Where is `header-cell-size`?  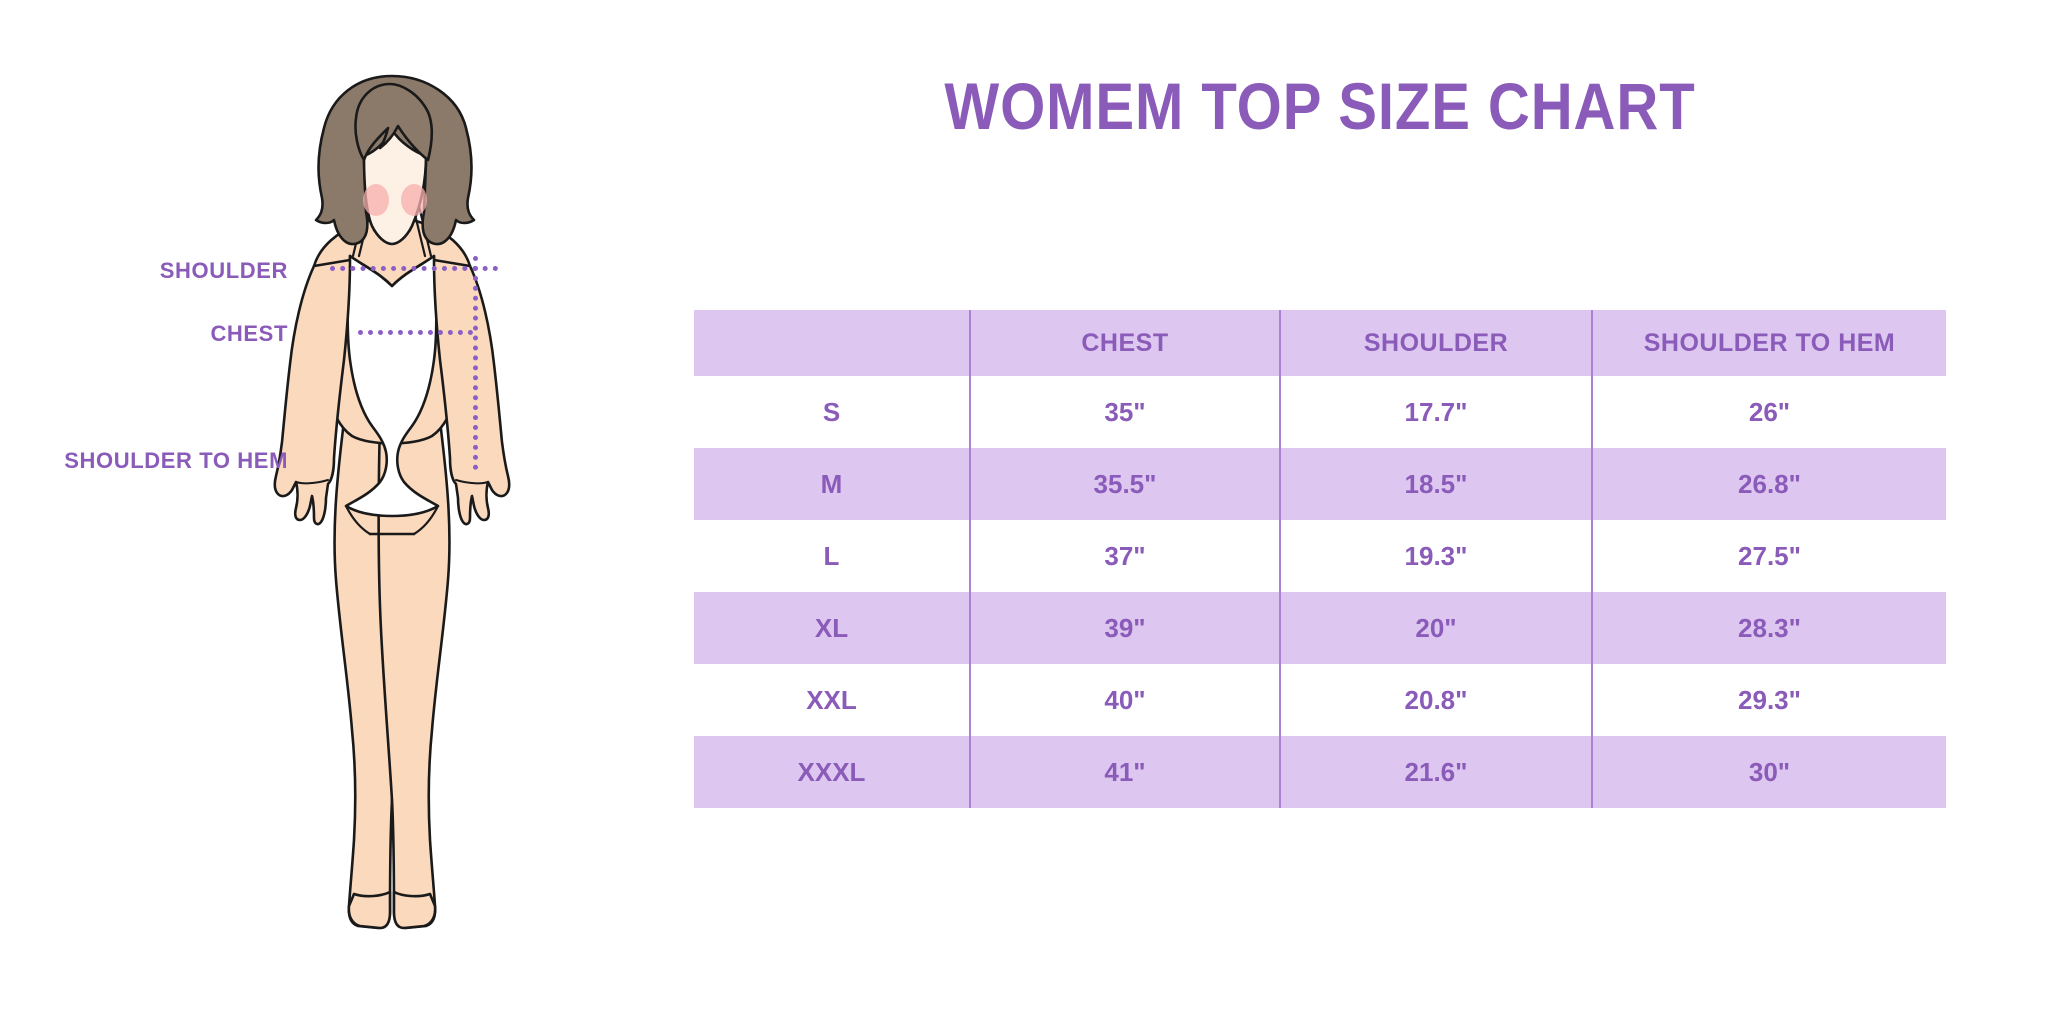
header-cell-size is located at coordinates (832, 343).